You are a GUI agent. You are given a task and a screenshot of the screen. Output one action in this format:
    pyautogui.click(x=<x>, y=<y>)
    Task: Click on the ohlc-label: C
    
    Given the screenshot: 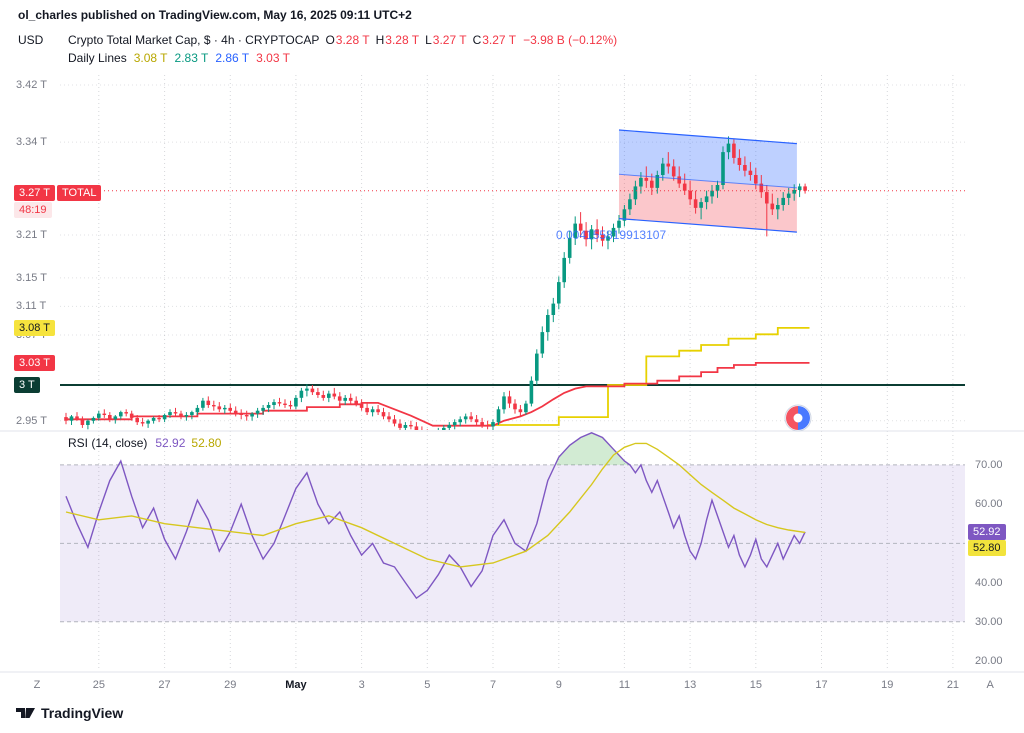 What is the action you would take?
    pyautogui.click(x=477, y=40)
    